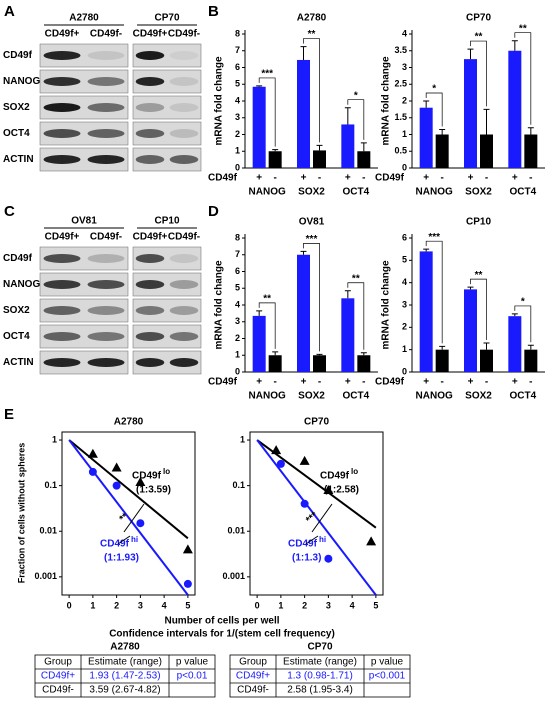 The image size is (550, 708). Describe the element at coordinates (233, 576) in the screenshot. I see `y-tick-label: 0.001` at that location.